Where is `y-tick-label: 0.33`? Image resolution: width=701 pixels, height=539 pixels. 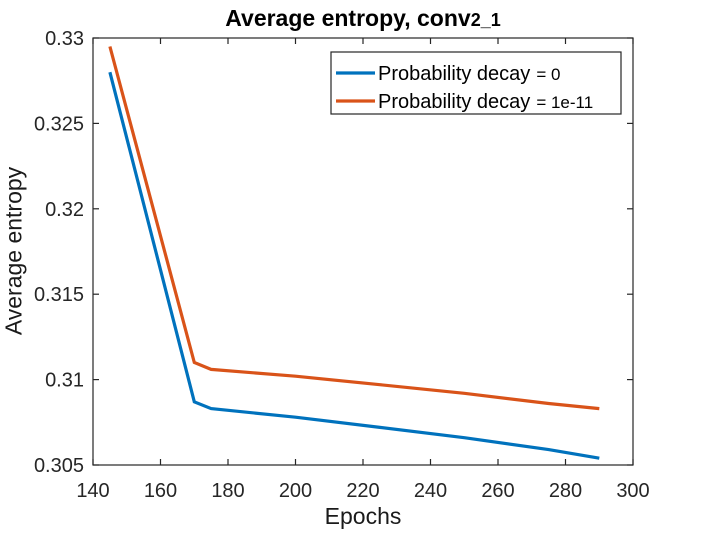
y-tick-label: 0.33 is located at coordinates (64, 39).